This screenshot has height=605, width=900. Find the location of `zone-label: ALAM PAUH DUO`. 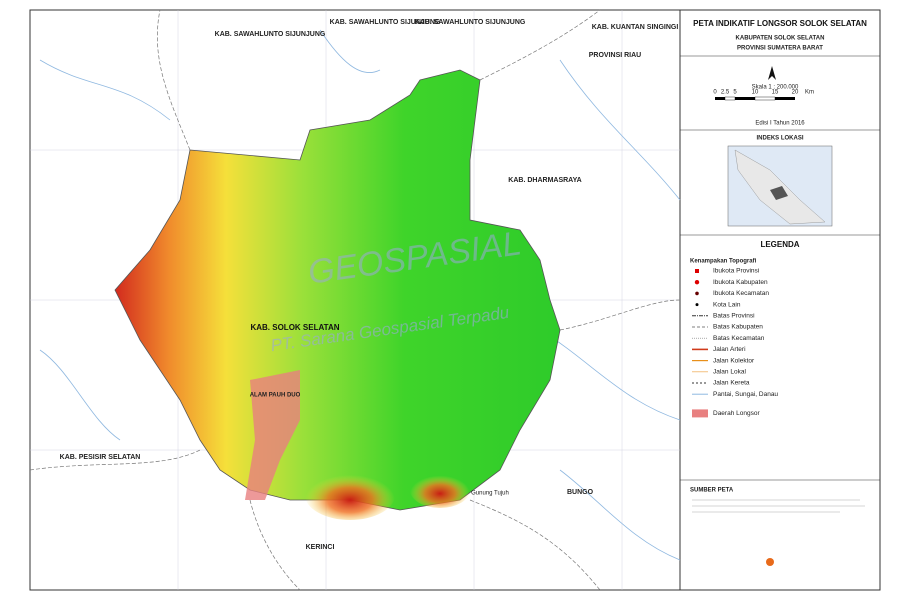

zone-label: ALAM PAUH DUO is located at coordinates (275, 396).